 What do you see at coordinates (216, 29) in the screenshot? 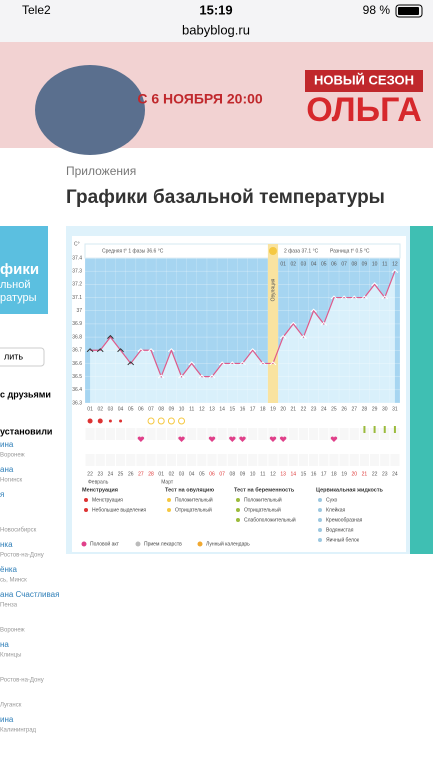
I see `url: babyblog.ru` at bounding box center [216, 29].